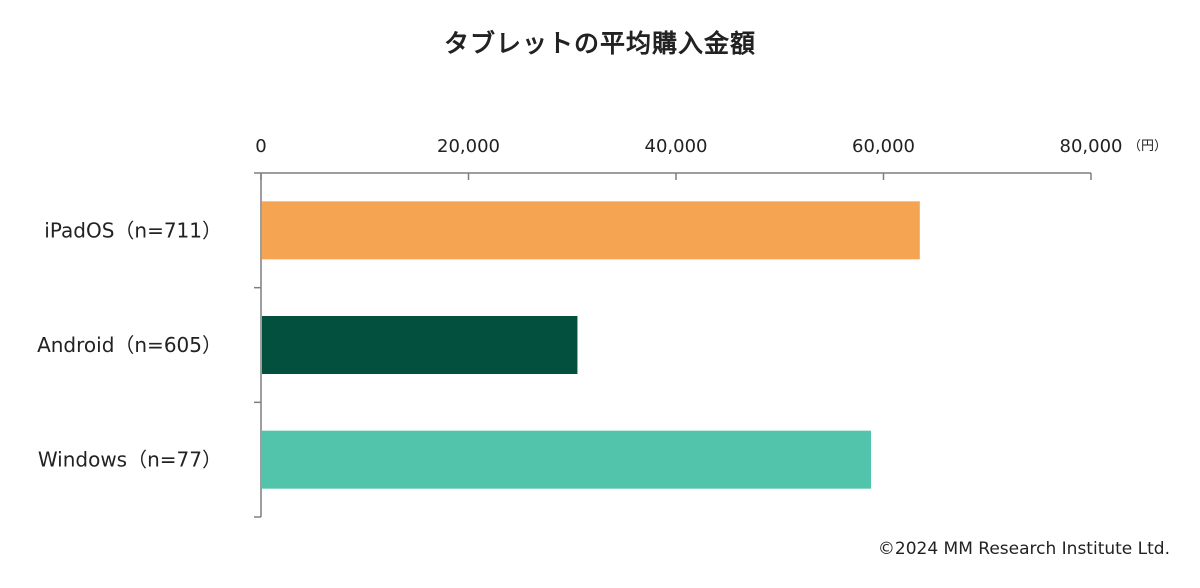  Describe the element at coordinates (883, 146) in the screenshot. I see `x-tick-label: 60,000` at that location.